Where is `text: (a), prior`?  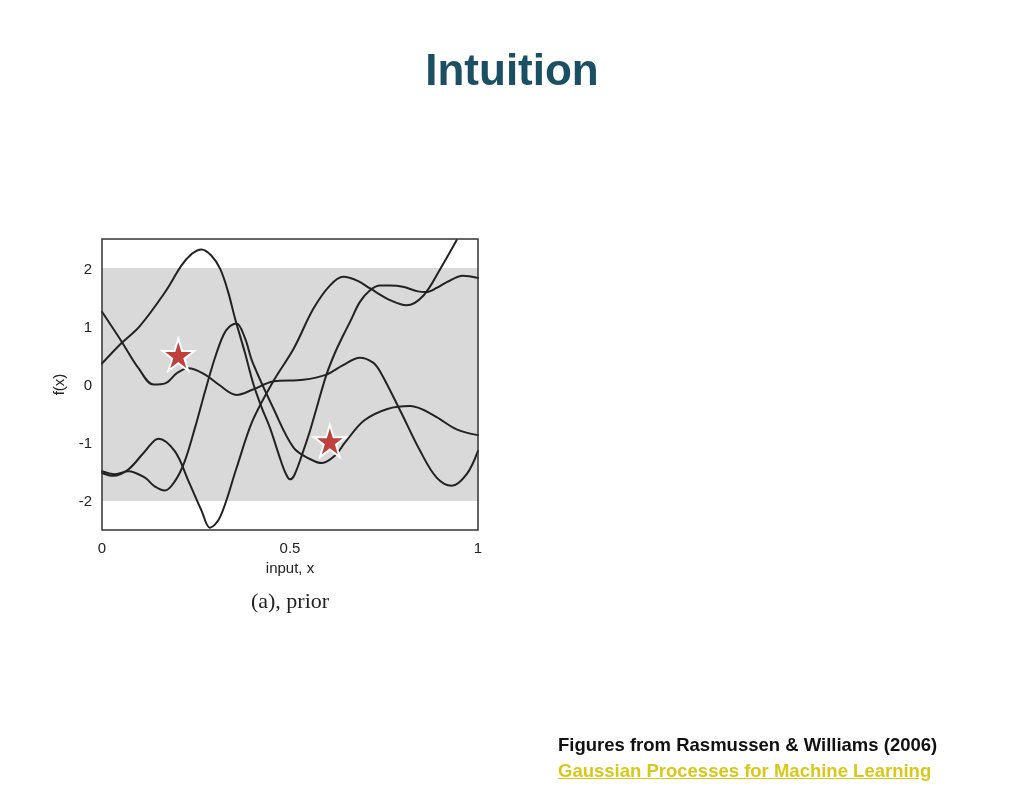 text: (a), prior is located at coordinates (290, 601).